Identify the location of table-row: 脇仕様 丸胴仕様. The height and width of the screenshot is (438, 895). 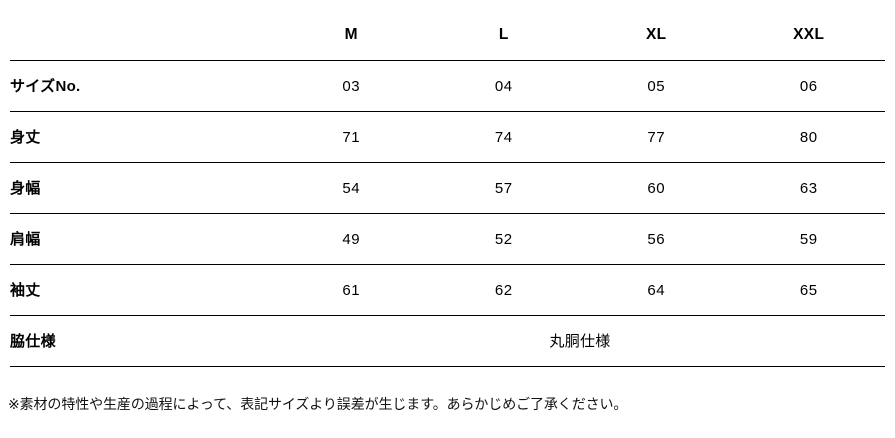
(447, 341).